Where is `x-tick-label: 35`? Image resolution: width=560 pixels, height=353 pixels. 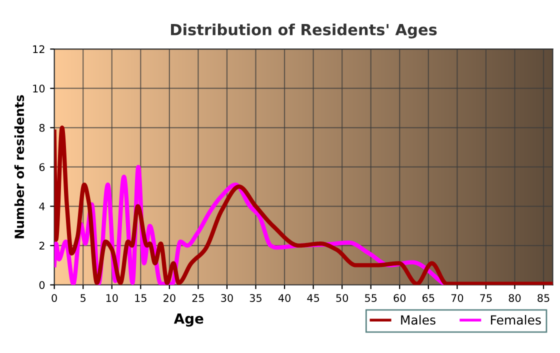 x-tick-label: 35 is located at coordinates (256, 298).